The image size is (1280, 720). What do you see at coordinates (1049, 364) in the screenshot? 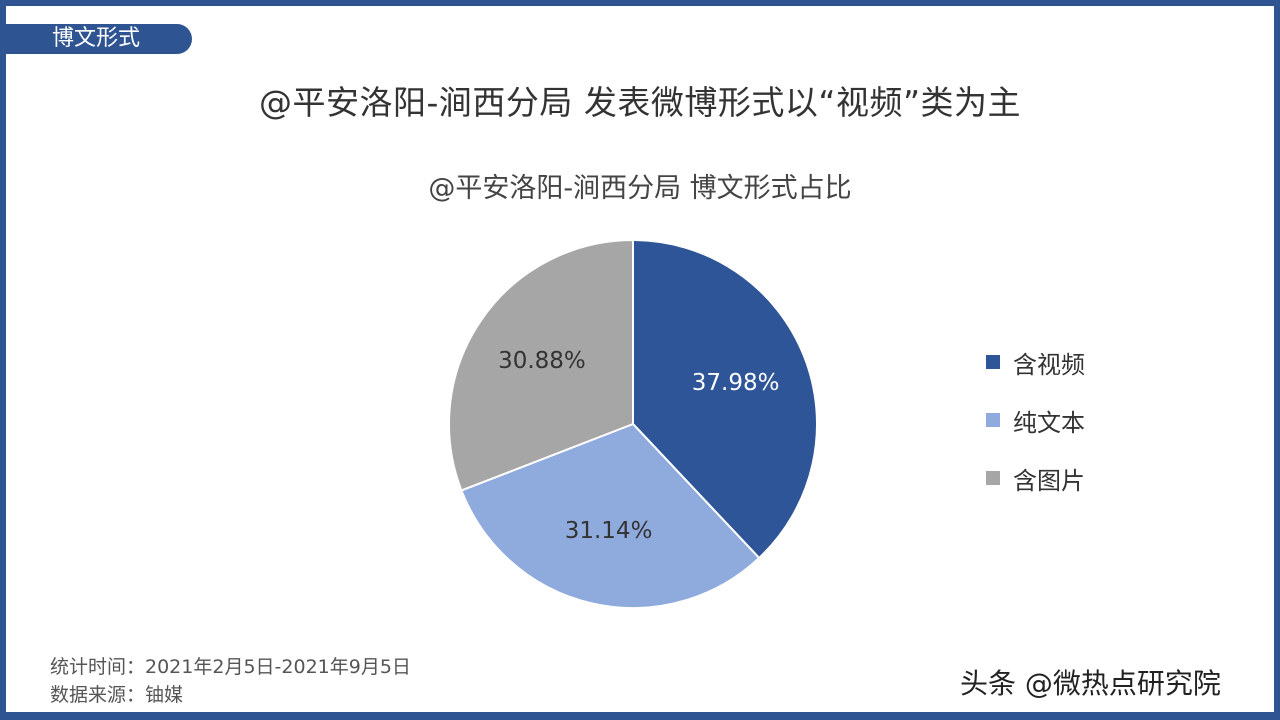
I see `legend-label: 含视频` at bounding box center [1049, 364].